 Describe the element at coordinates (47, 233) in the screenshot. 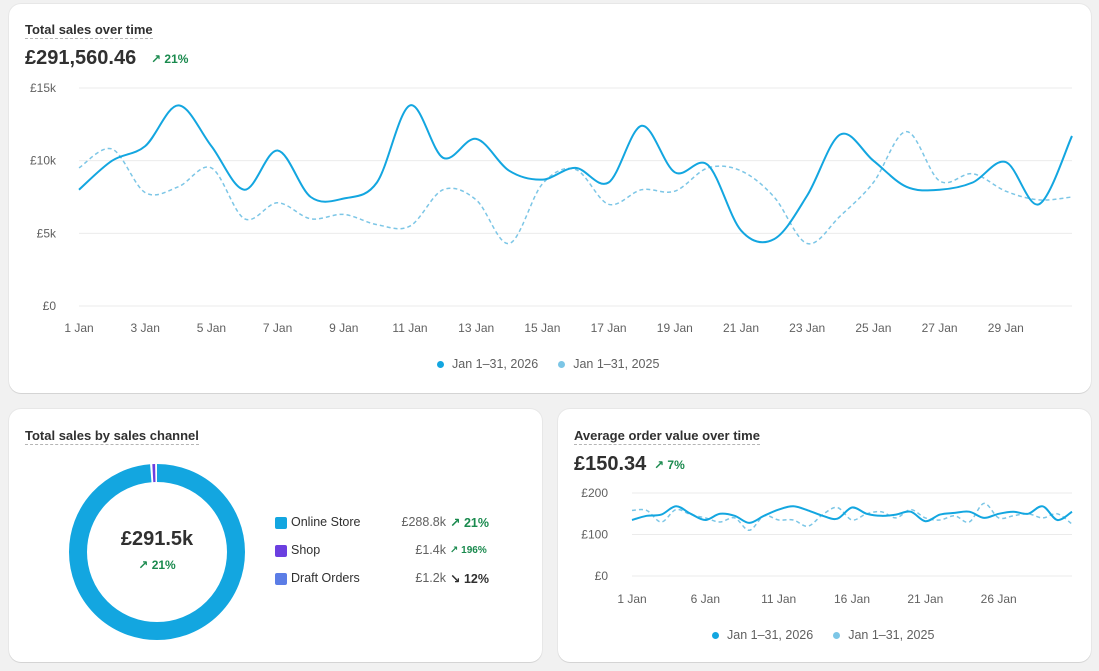

I see `y-tick-label: £5k` at that location.